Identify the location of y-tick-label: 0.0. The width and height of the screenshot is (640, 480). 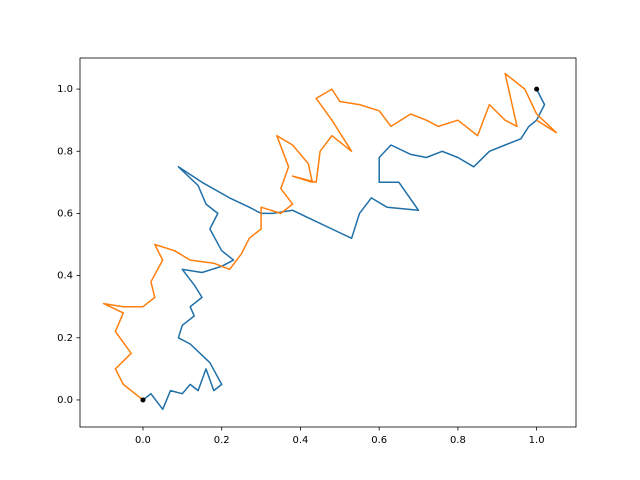
(65, 400).